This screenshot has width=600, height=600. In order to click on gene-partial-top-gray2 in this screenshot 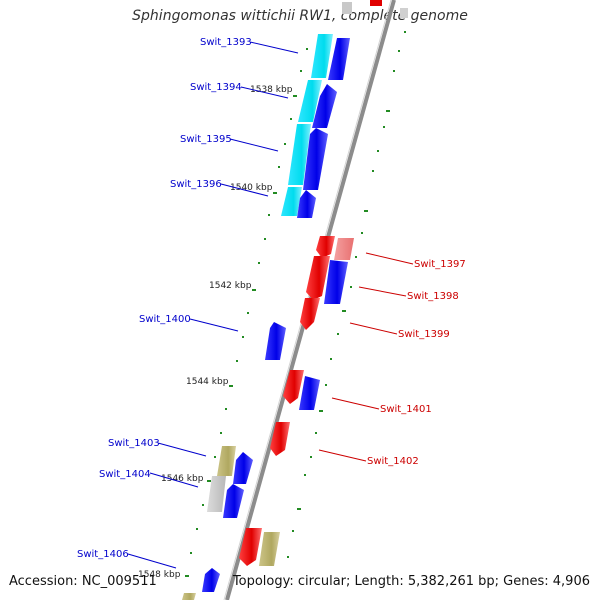, I will do `click(404, 13)`.